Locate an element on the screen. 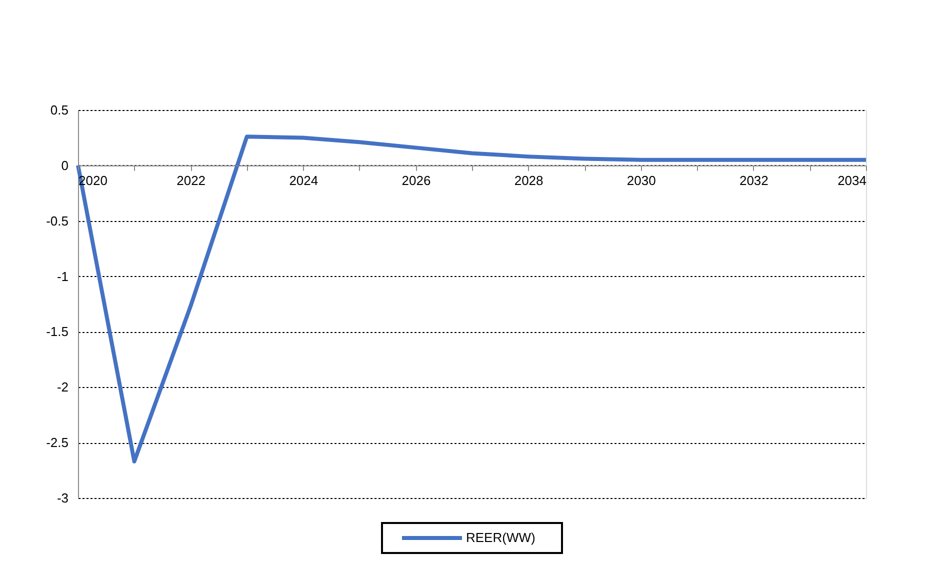 Image resolution: width=949 pixels, height=580 pixels. x-tick-label: 2030 is located at coordinates (641, 180).